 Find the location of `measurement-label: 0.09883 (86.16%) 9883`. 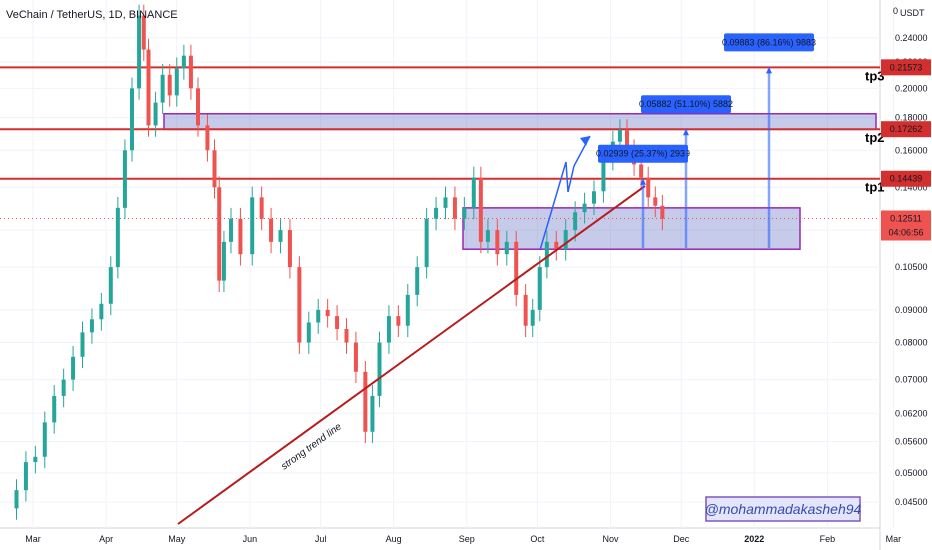

measurement-label: 0.09883 (86.16%) 9883 is located at coordinates (769, 42).